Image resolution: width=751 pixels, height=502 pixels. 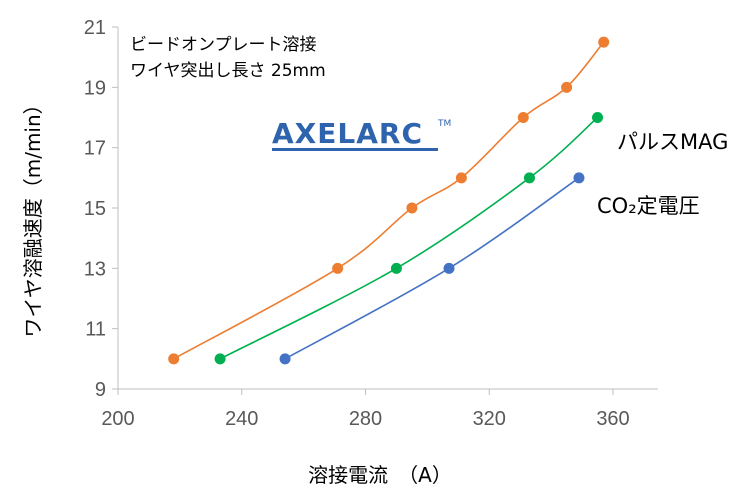 What do you see at coordinates (95, 88) in the screenshot?
I see `y-tick-label: 19` at bounding box center [95, 88].